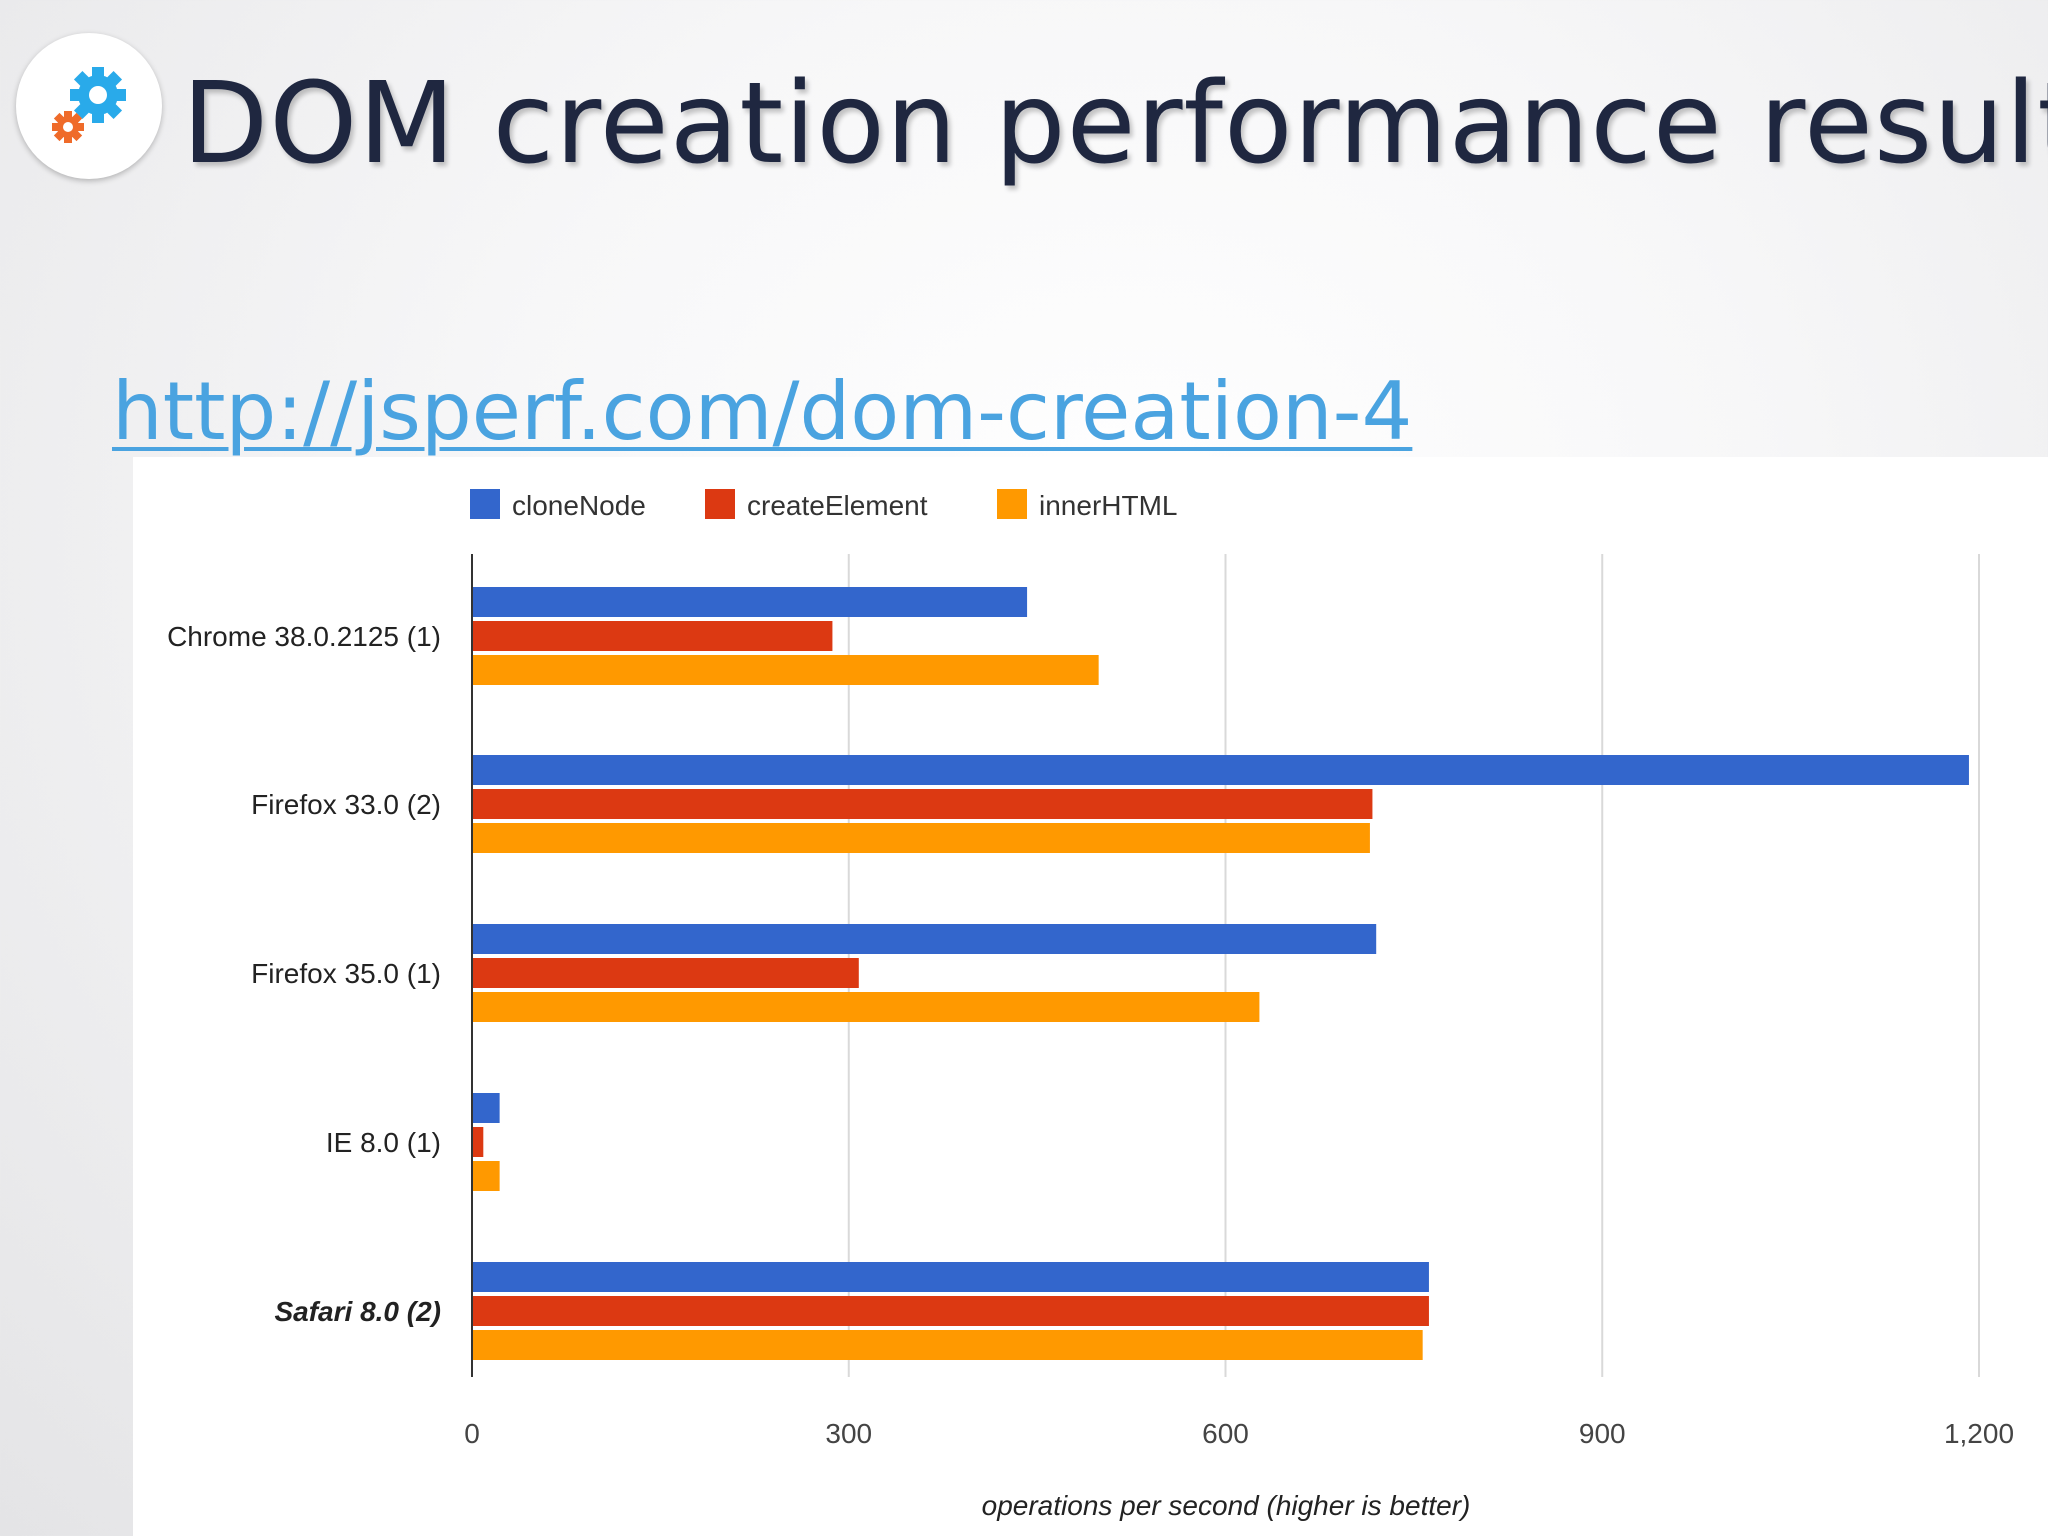 The height and width of the screenshot is (1536, 2048). What do you see at coordinates (1602, 1433) in the screenshot?
I see `x-tick-label-3: 900` at bounding box center [1602, 1433].